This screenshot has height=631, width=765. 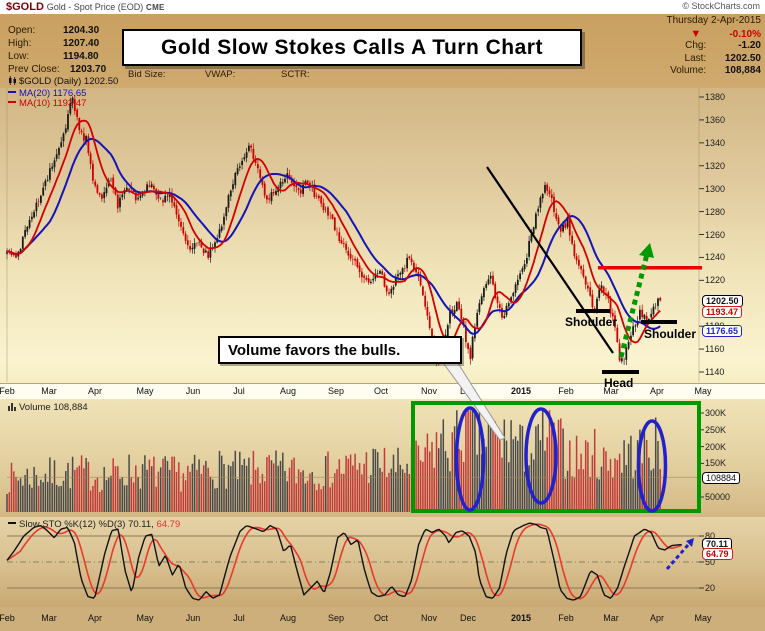 What do you see at coordinates (721, 478) in the screenshot?
I see `volume-tag: 108884` at bounding box center [721, 478].